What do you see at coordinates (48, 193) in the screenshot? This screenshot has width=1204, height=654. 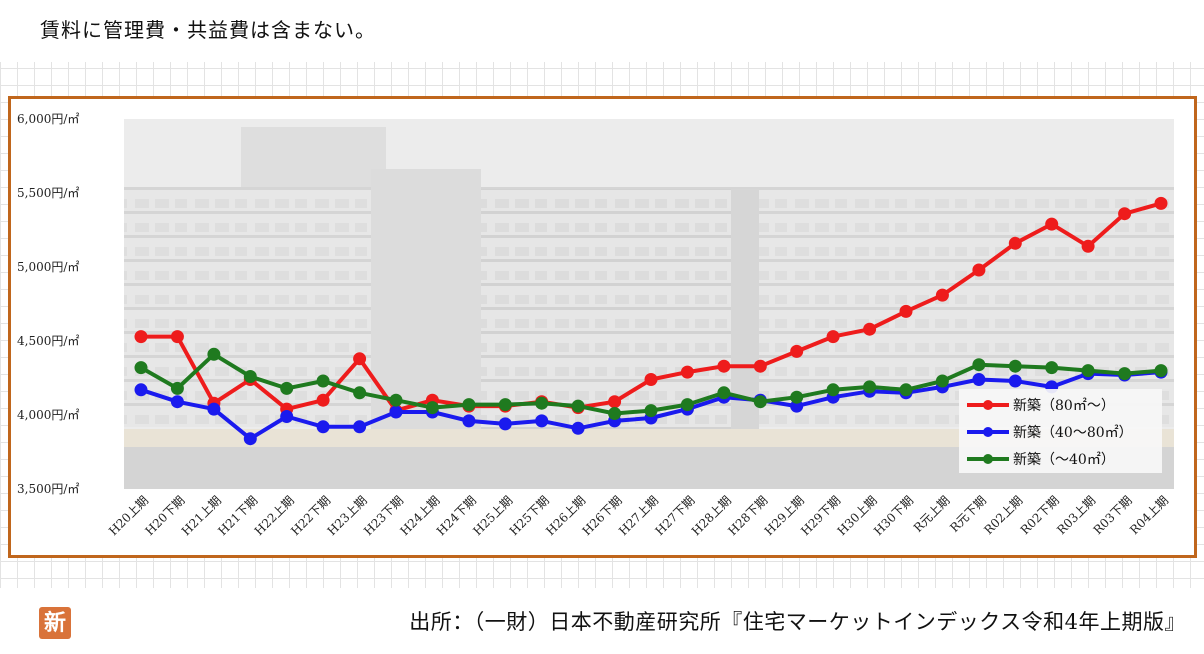 I see `y-tick-label: 5,500円/㎡` at bounding box center [48, 193].